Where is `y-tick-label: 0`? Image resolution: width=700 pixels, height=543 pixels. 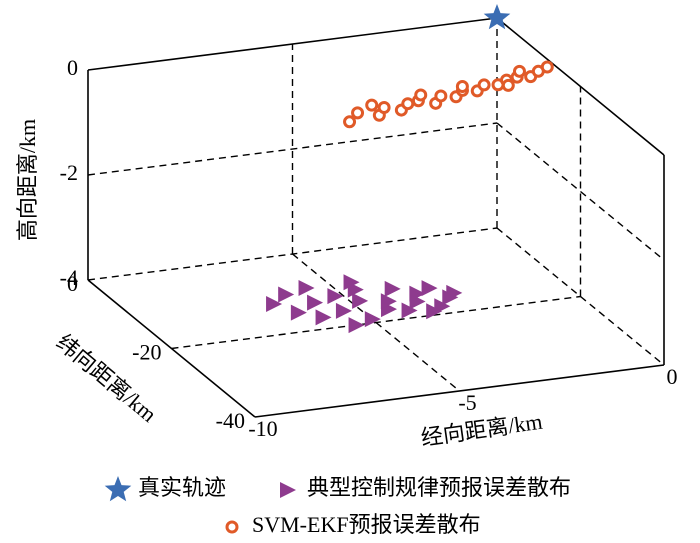
y-tick-label: 0 is located at coordinates (72, 283).